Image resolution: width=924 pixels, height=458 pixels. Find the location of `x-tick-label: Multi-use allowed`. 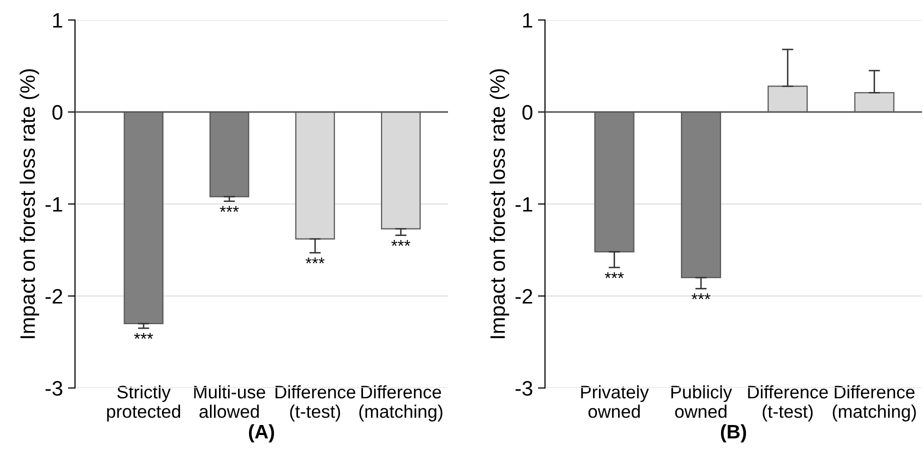

x-tick-label: Multi-use allowed is located at coordinates (230, 401).